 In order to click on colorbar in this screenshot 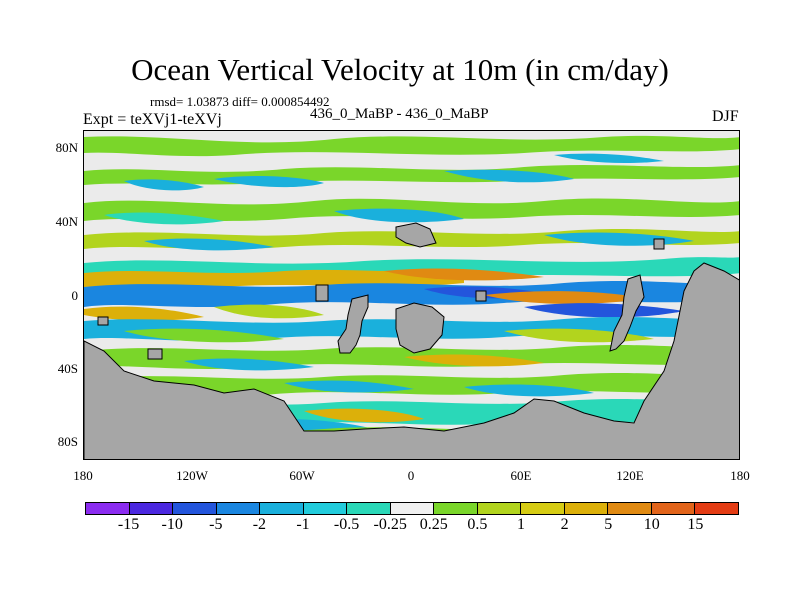, I will do `click(412, 508)`.